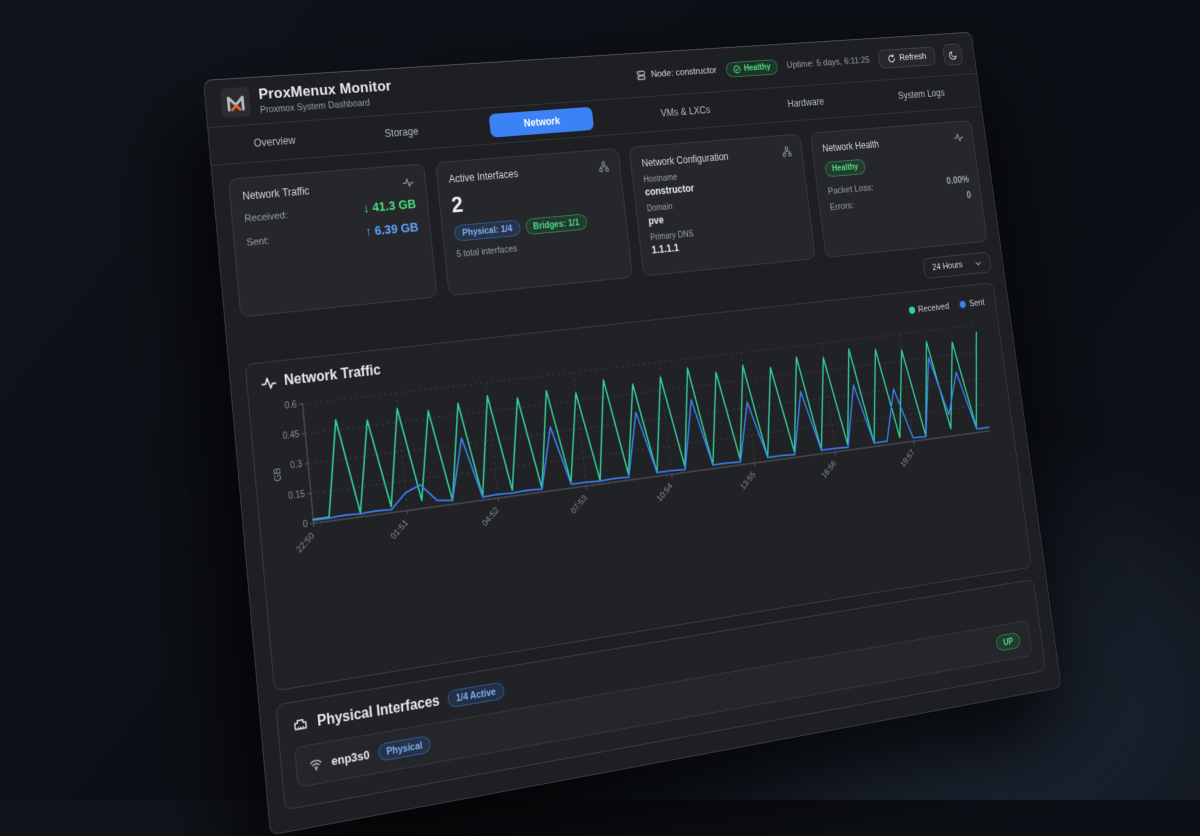 This screenshot has height=836, width=1200. Describe the element at coordinates (483, 177) in the screenshot. I see `active-interfaces-card-title: Active Interfaces` at that location.